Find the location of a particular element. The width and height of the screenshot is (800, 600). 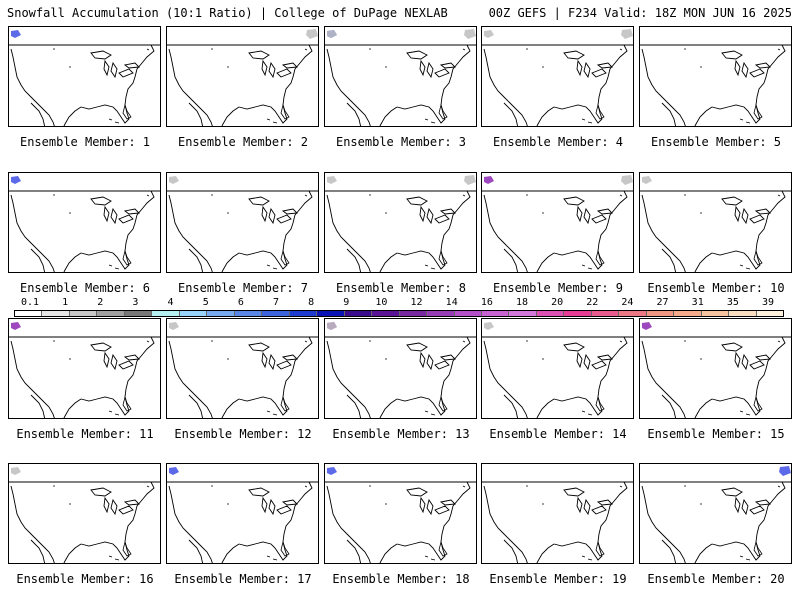

ensemble-member-label: Ensemble Member: 9 is located at coordinates (558, 288).